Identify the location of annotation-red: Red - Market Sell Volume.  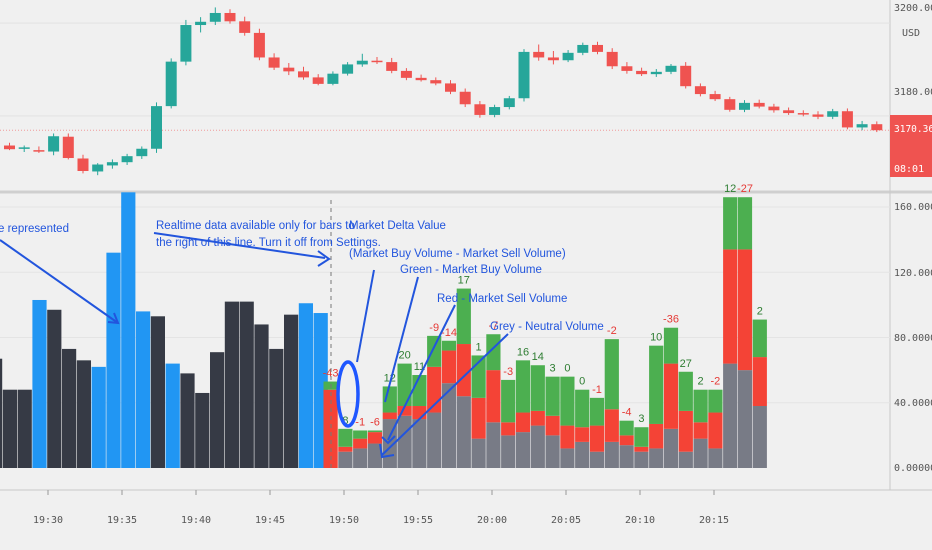
(502, 299).